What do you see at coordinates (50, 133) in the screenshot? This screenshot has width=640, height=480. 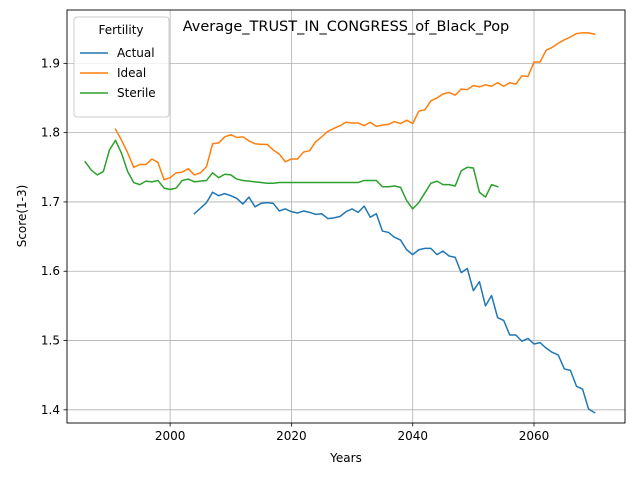 I see `y-tick-label: 1.8` at bounding box center [50, 133].